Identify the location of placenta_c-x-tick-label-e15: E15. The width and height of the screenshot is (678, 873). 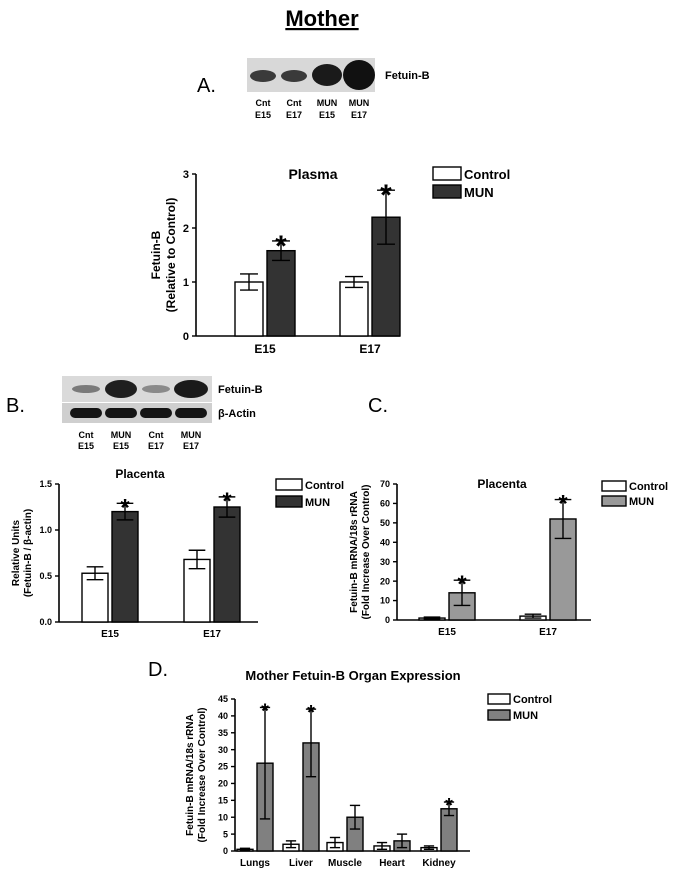
(447, 632).